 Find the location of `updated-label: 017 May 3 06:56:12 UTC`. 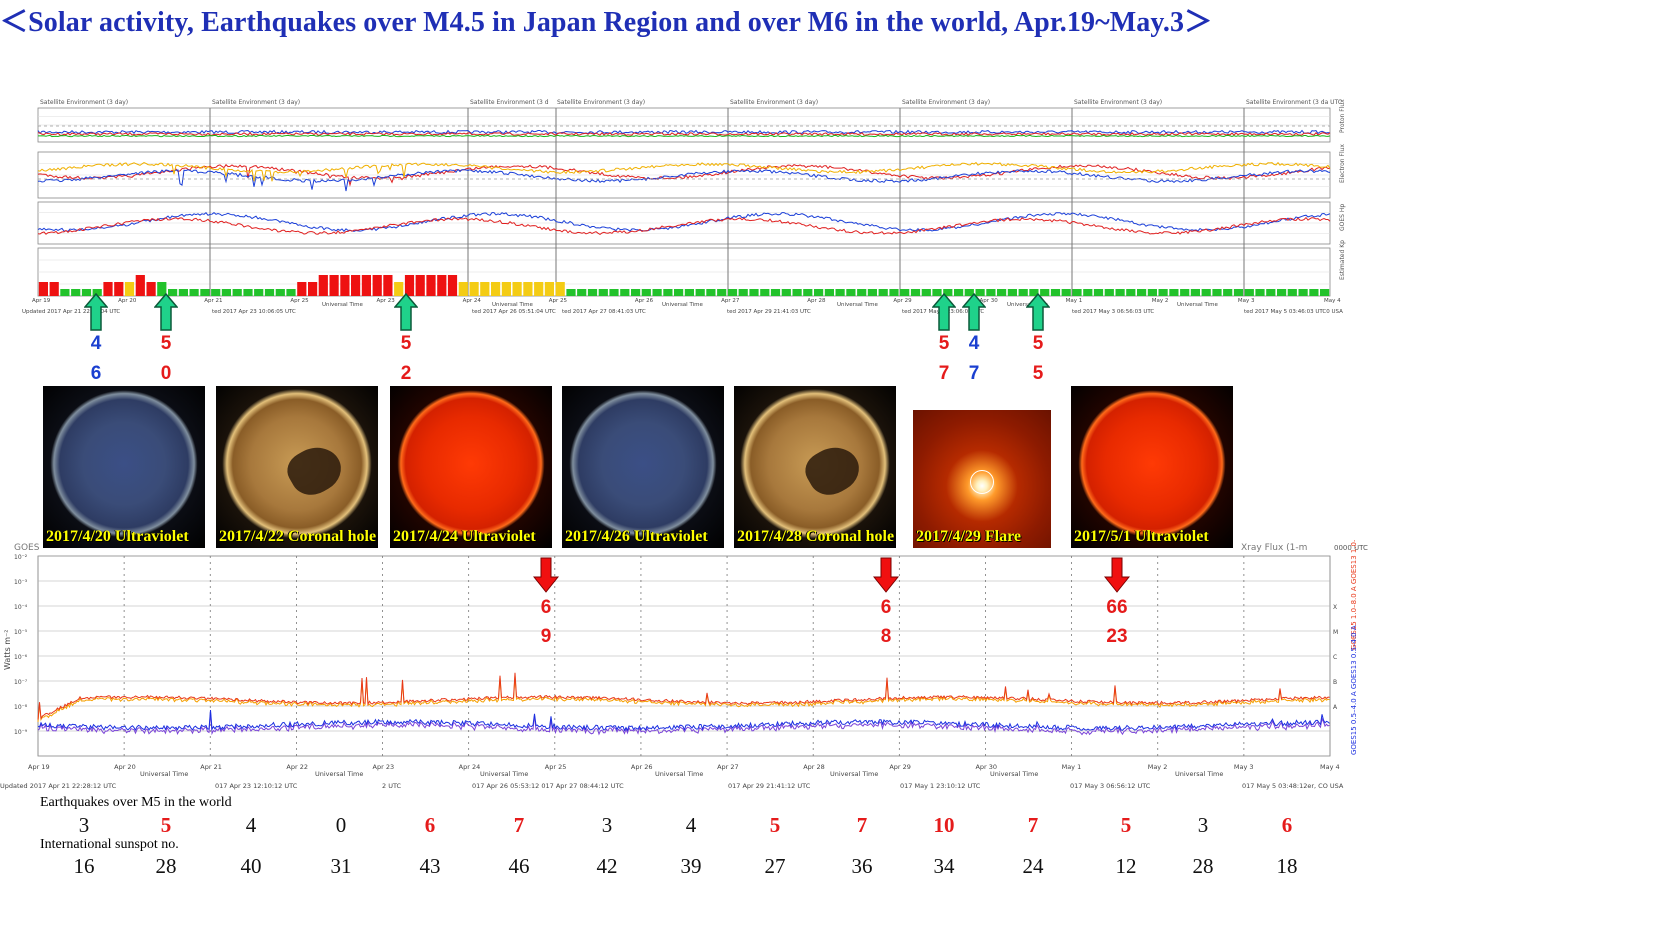

updated-label: 017 May 3 06:56:12 UTC is located at coordinates (1110, 786).